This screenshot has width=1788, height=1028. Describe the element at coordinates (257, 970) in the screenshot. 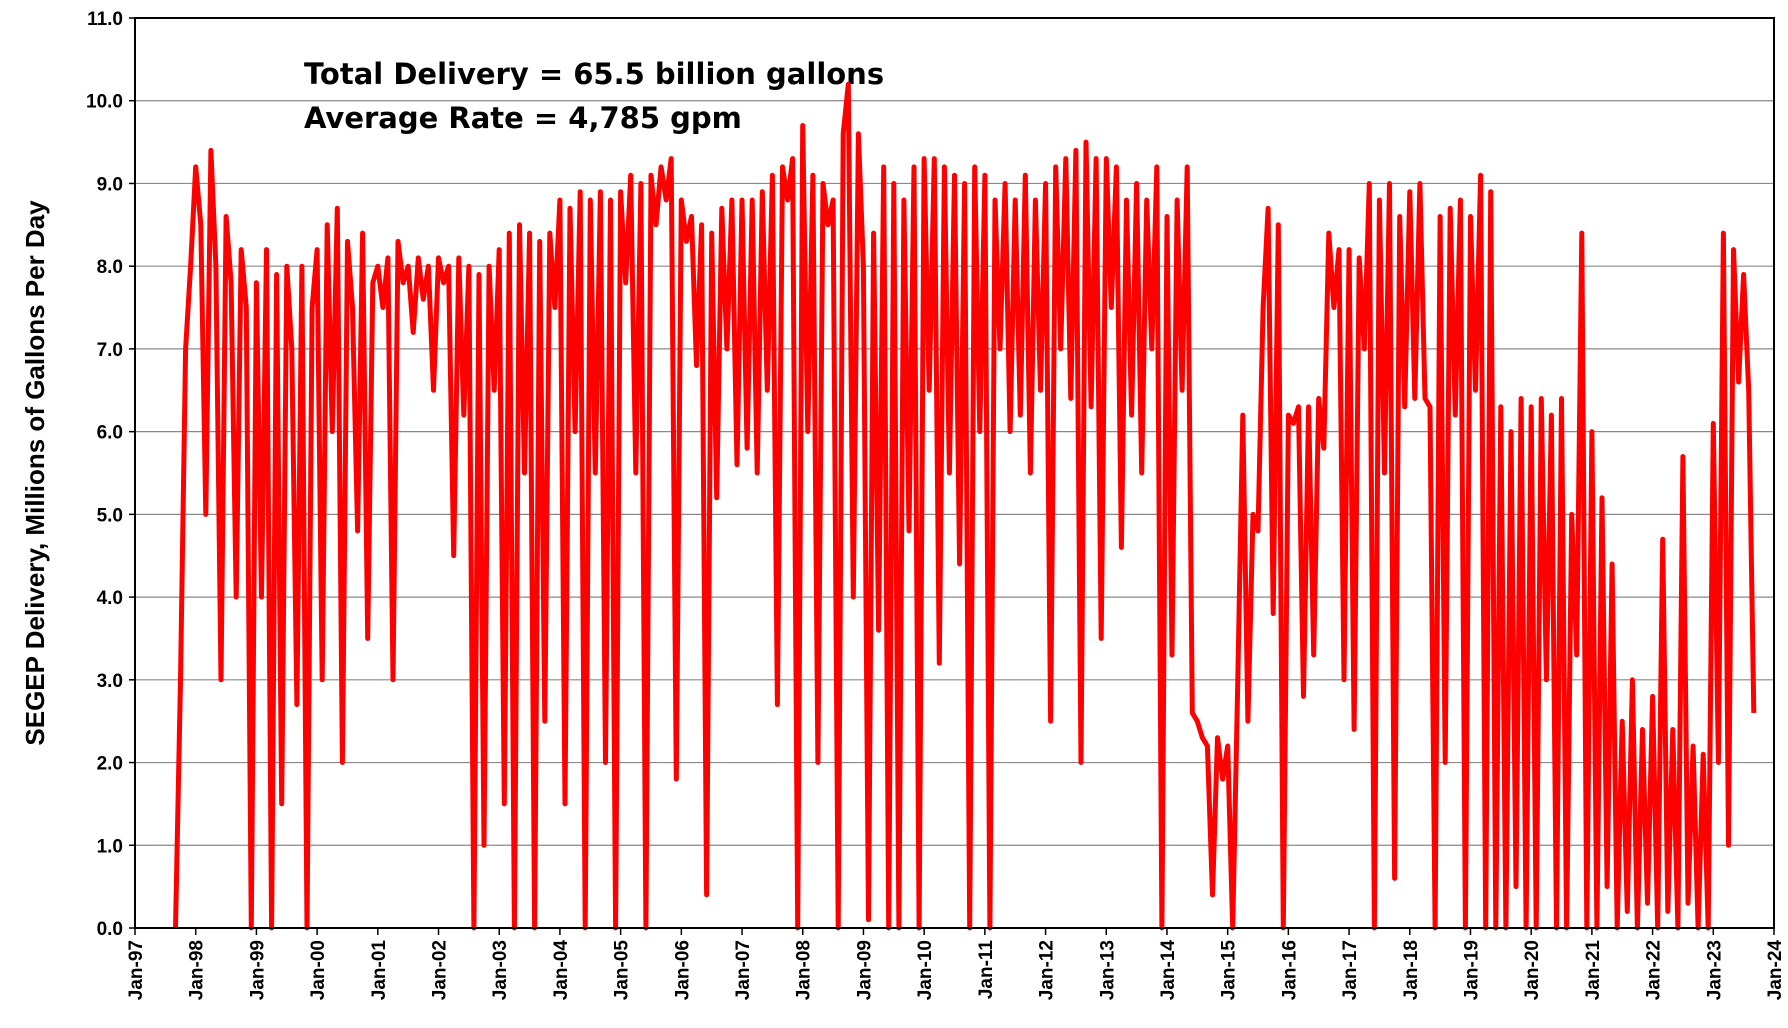

I see `x-tick-label: Jan-99` at that location.